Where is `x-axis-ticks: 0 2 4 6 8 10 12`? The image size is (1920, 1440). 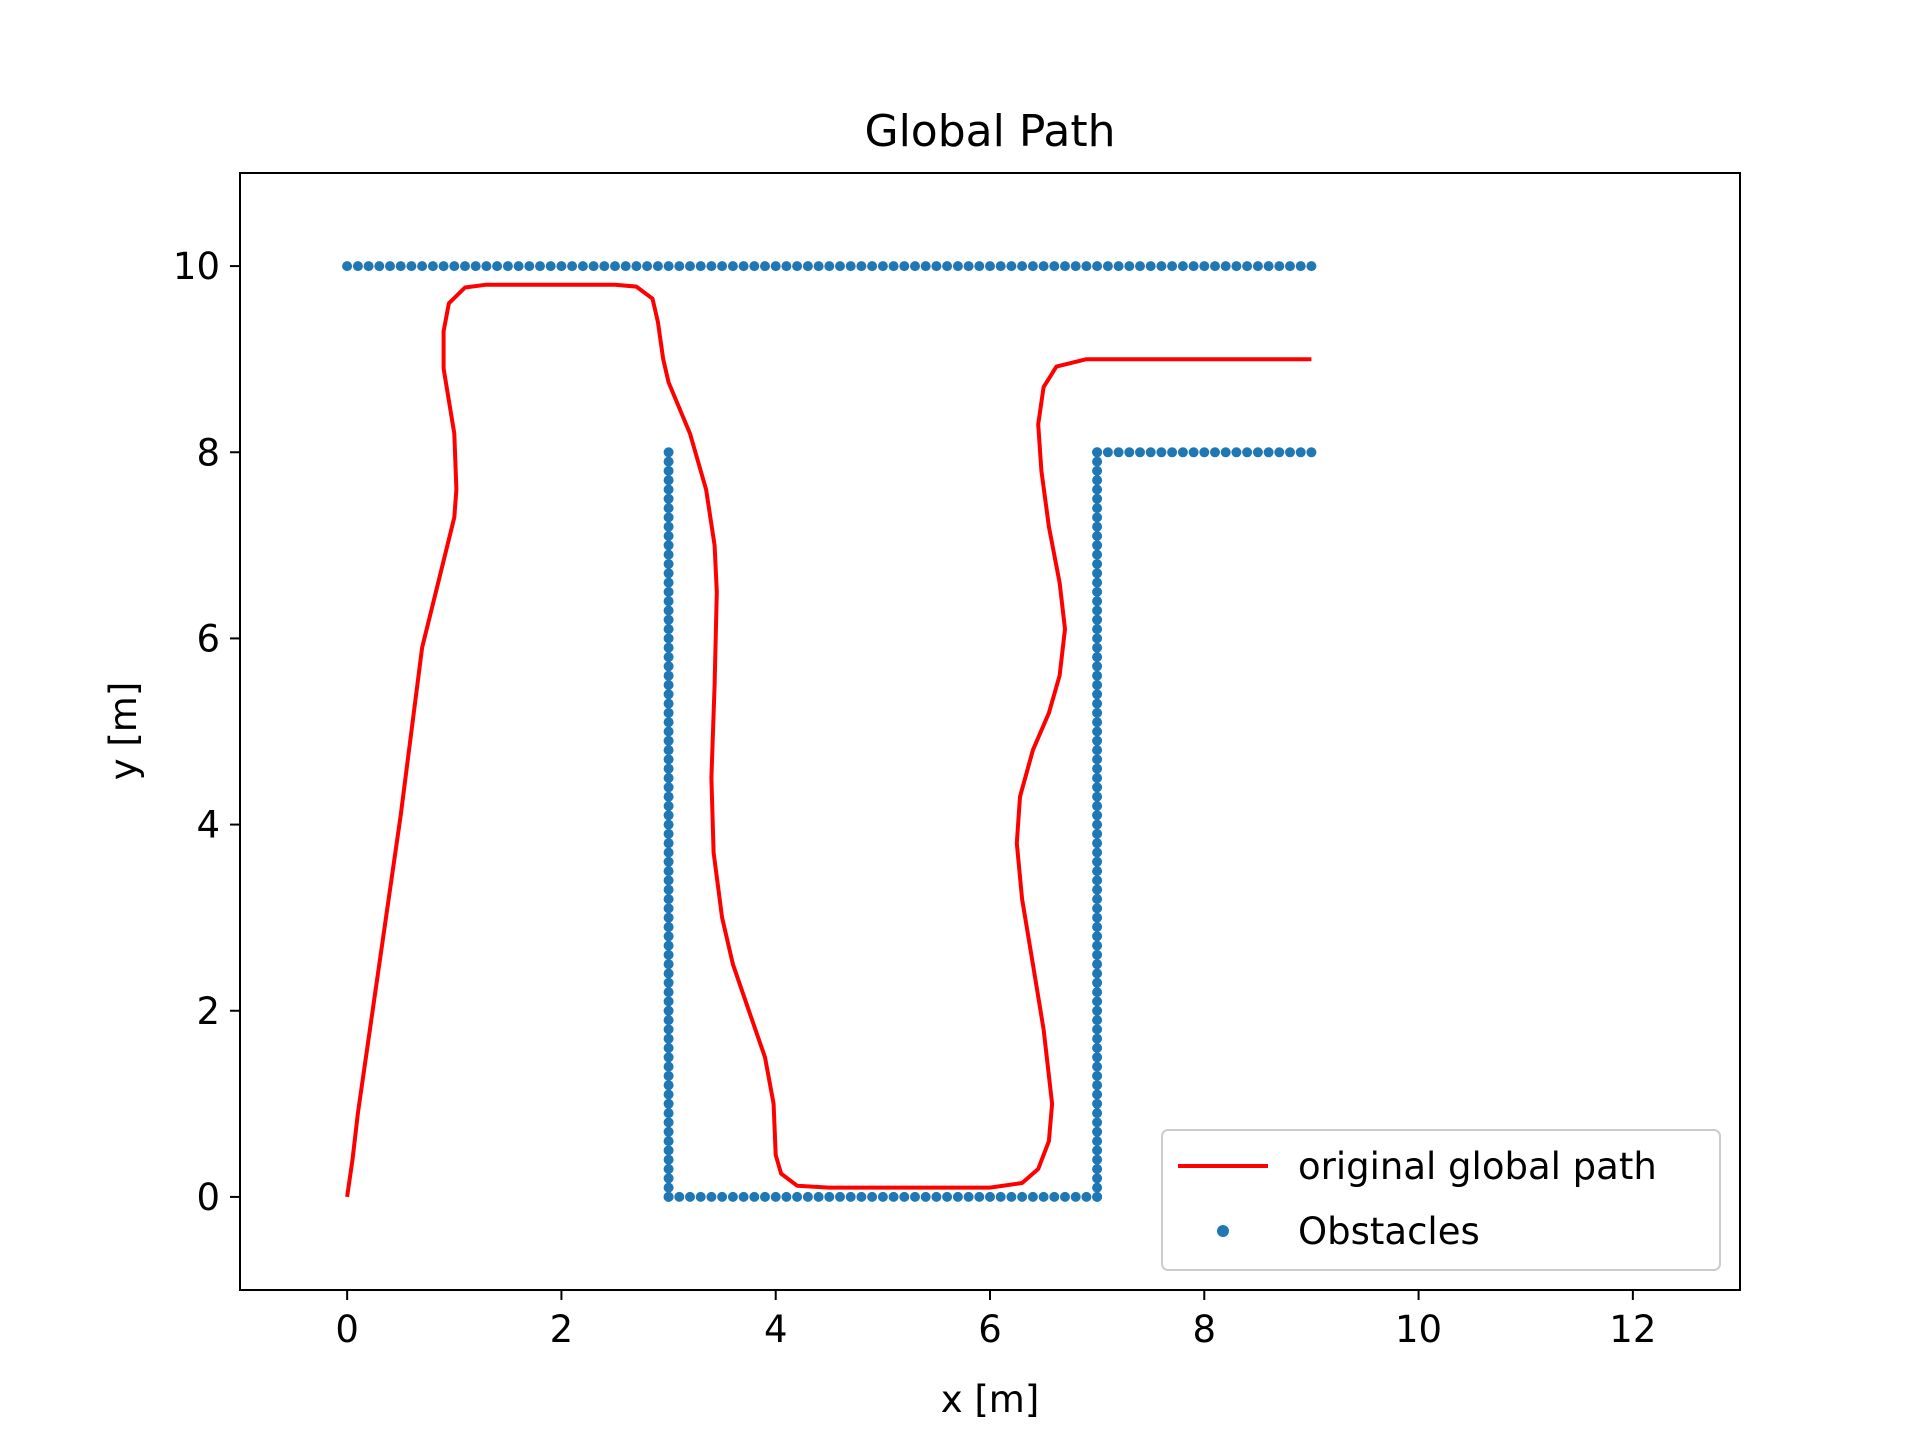 x-axis-ticks: 0 2 4 6 8 10 12 is located at coordinates (995, 1320).